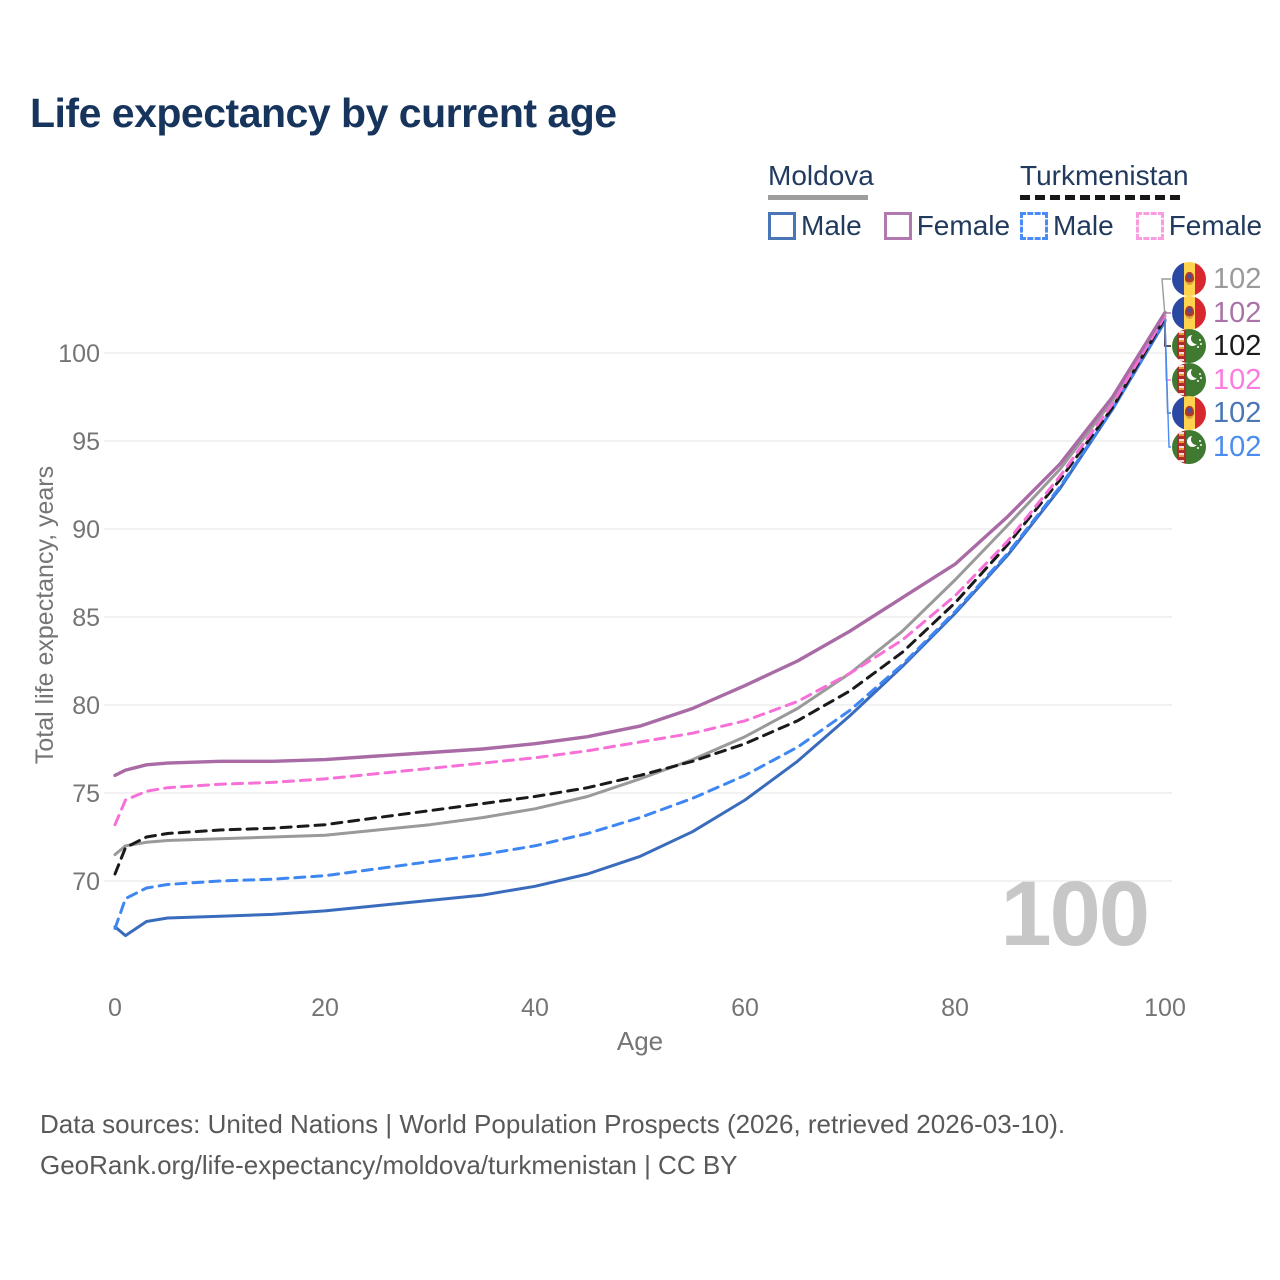 The height and width of the screenshot is (1280, 1280). What do you see at coordinates (535, 1008) in the screenshot?
I see `x-tick-40: 40` at bounding box center [535, 1008].